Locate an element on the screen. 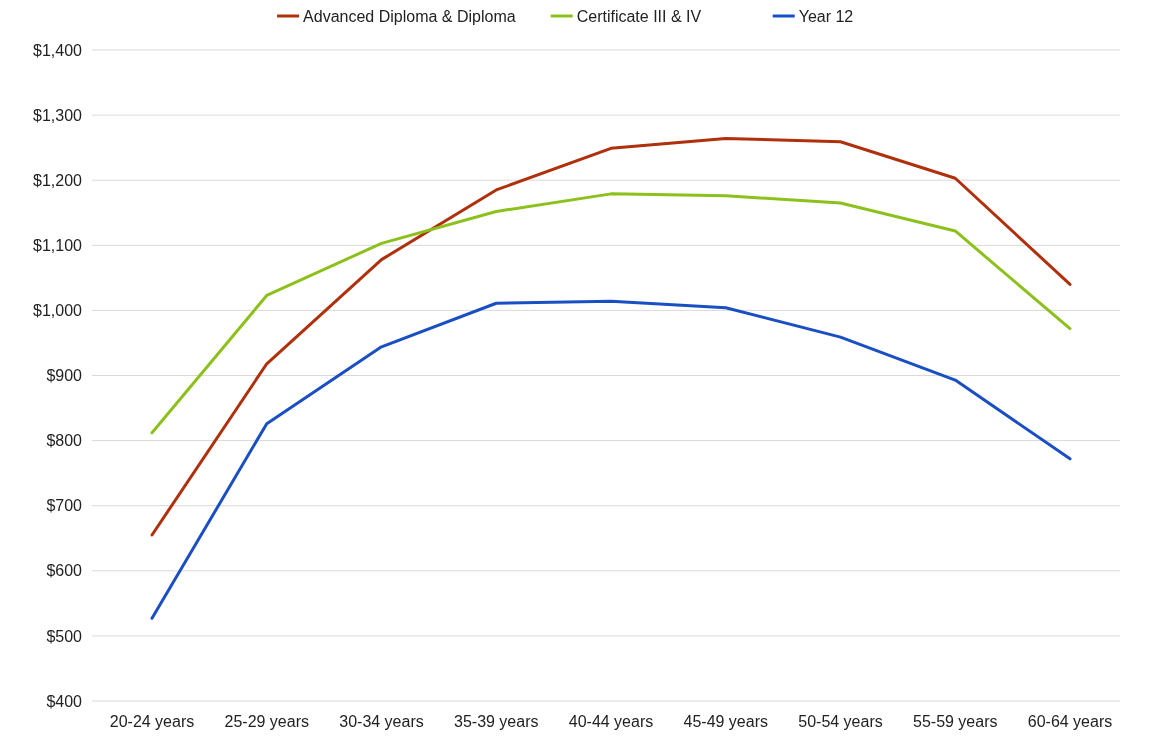  x-tick-label: 25-29 years is located at coordinates (266, 721).